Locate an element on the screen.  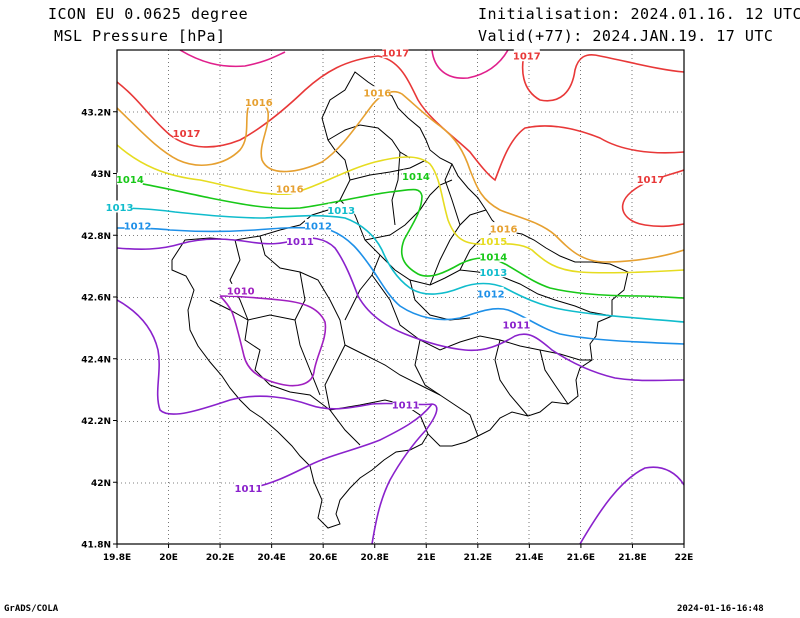
y-tick-label: 42.6N is located at coordinates (96, 299).